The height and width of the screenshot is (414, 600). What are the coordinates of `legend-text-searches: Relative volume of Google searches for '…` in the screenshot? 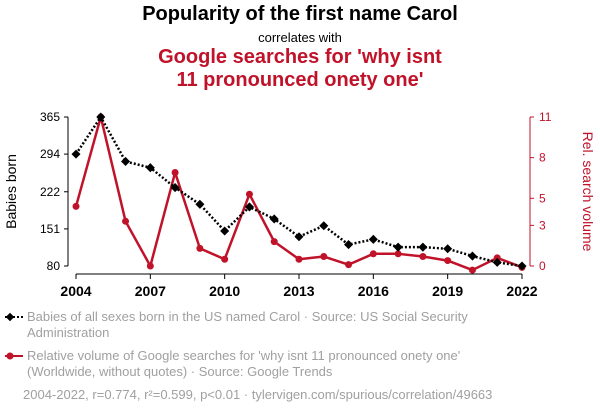 It's located at (244, 363).